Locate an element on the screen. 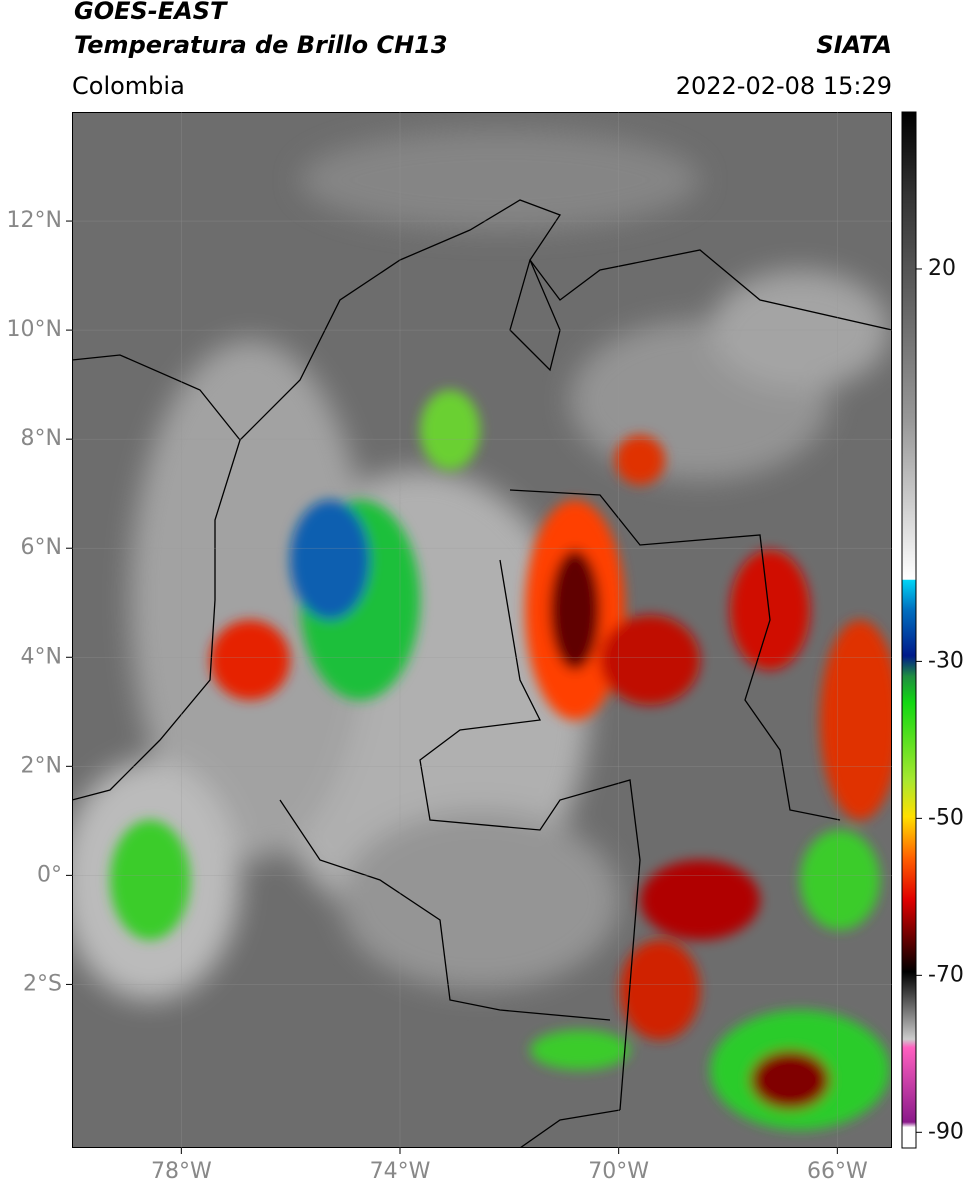 The height and width of the screenshot is (1194, 966). lat-label: 4°N is located at coordinates (41, 656).